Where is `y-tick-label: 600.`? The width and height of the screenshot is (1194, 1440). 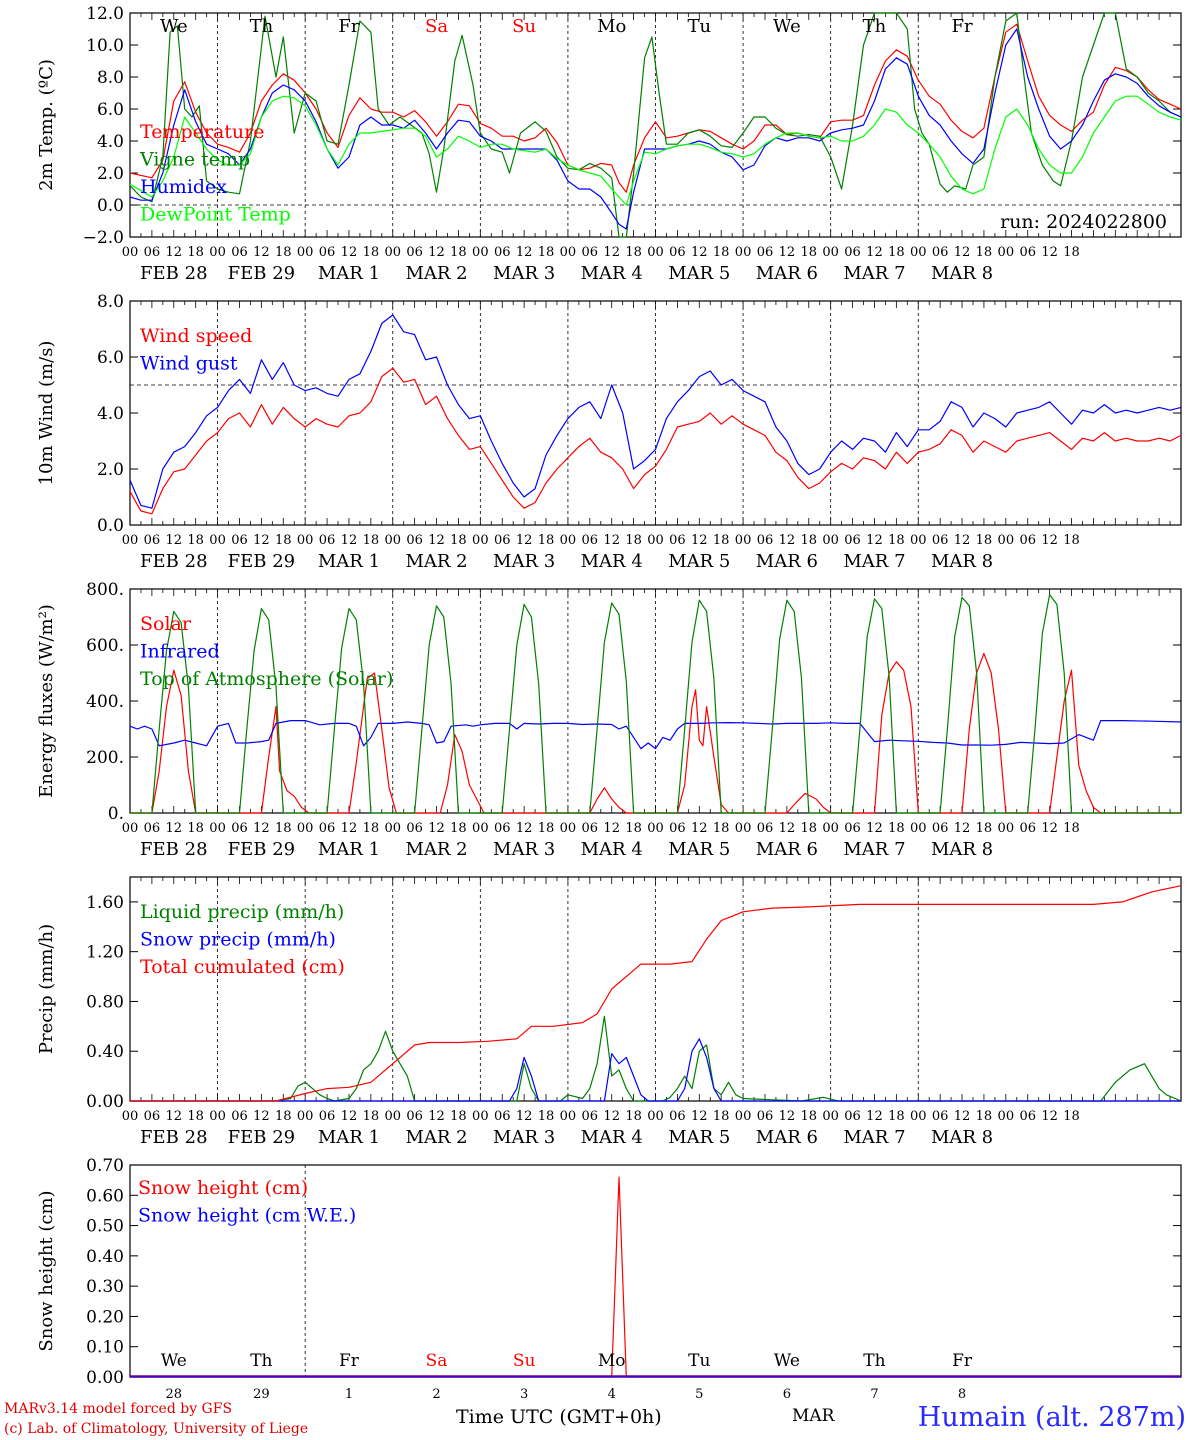 y-tick-label: 600. is located at coordinates (105, 646).